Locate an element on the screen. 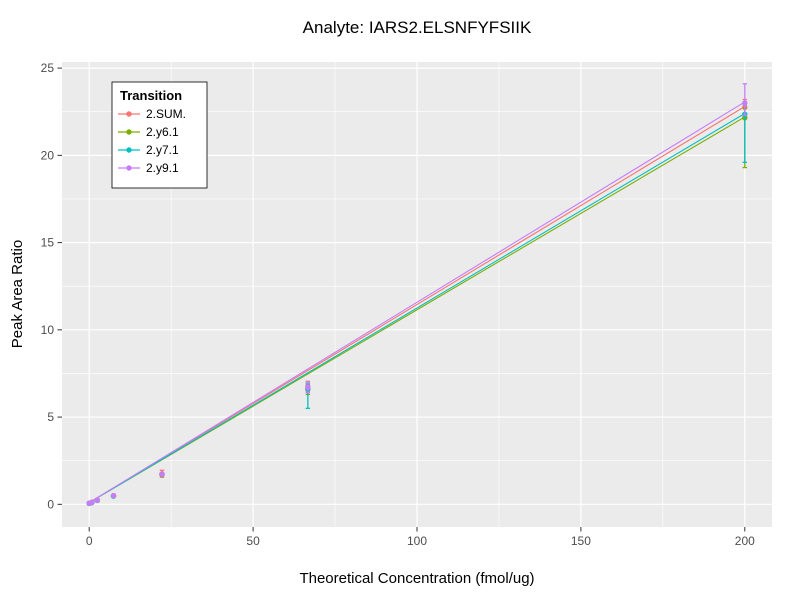 Image resolution: width=800 pixels, height=600 pixels. y-tick-label: 5 is located at coordinates (50, 417).